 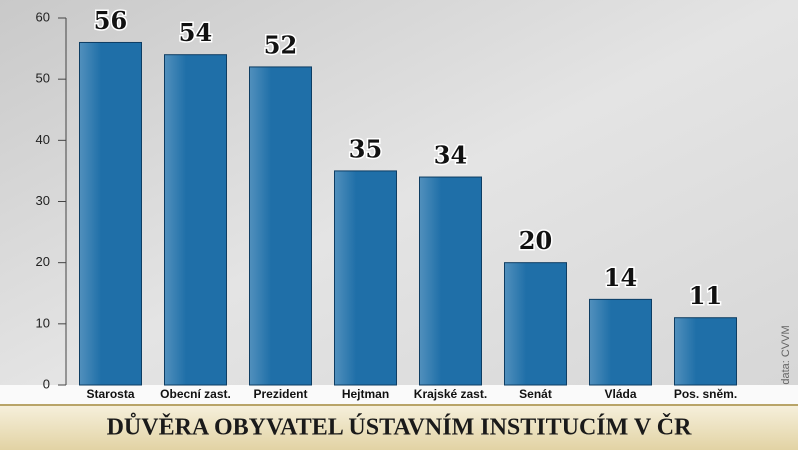 What do you see at coordinates (620, 277) in the screenshot?
I see `value-label: 14` at bounding box center [620, 277].